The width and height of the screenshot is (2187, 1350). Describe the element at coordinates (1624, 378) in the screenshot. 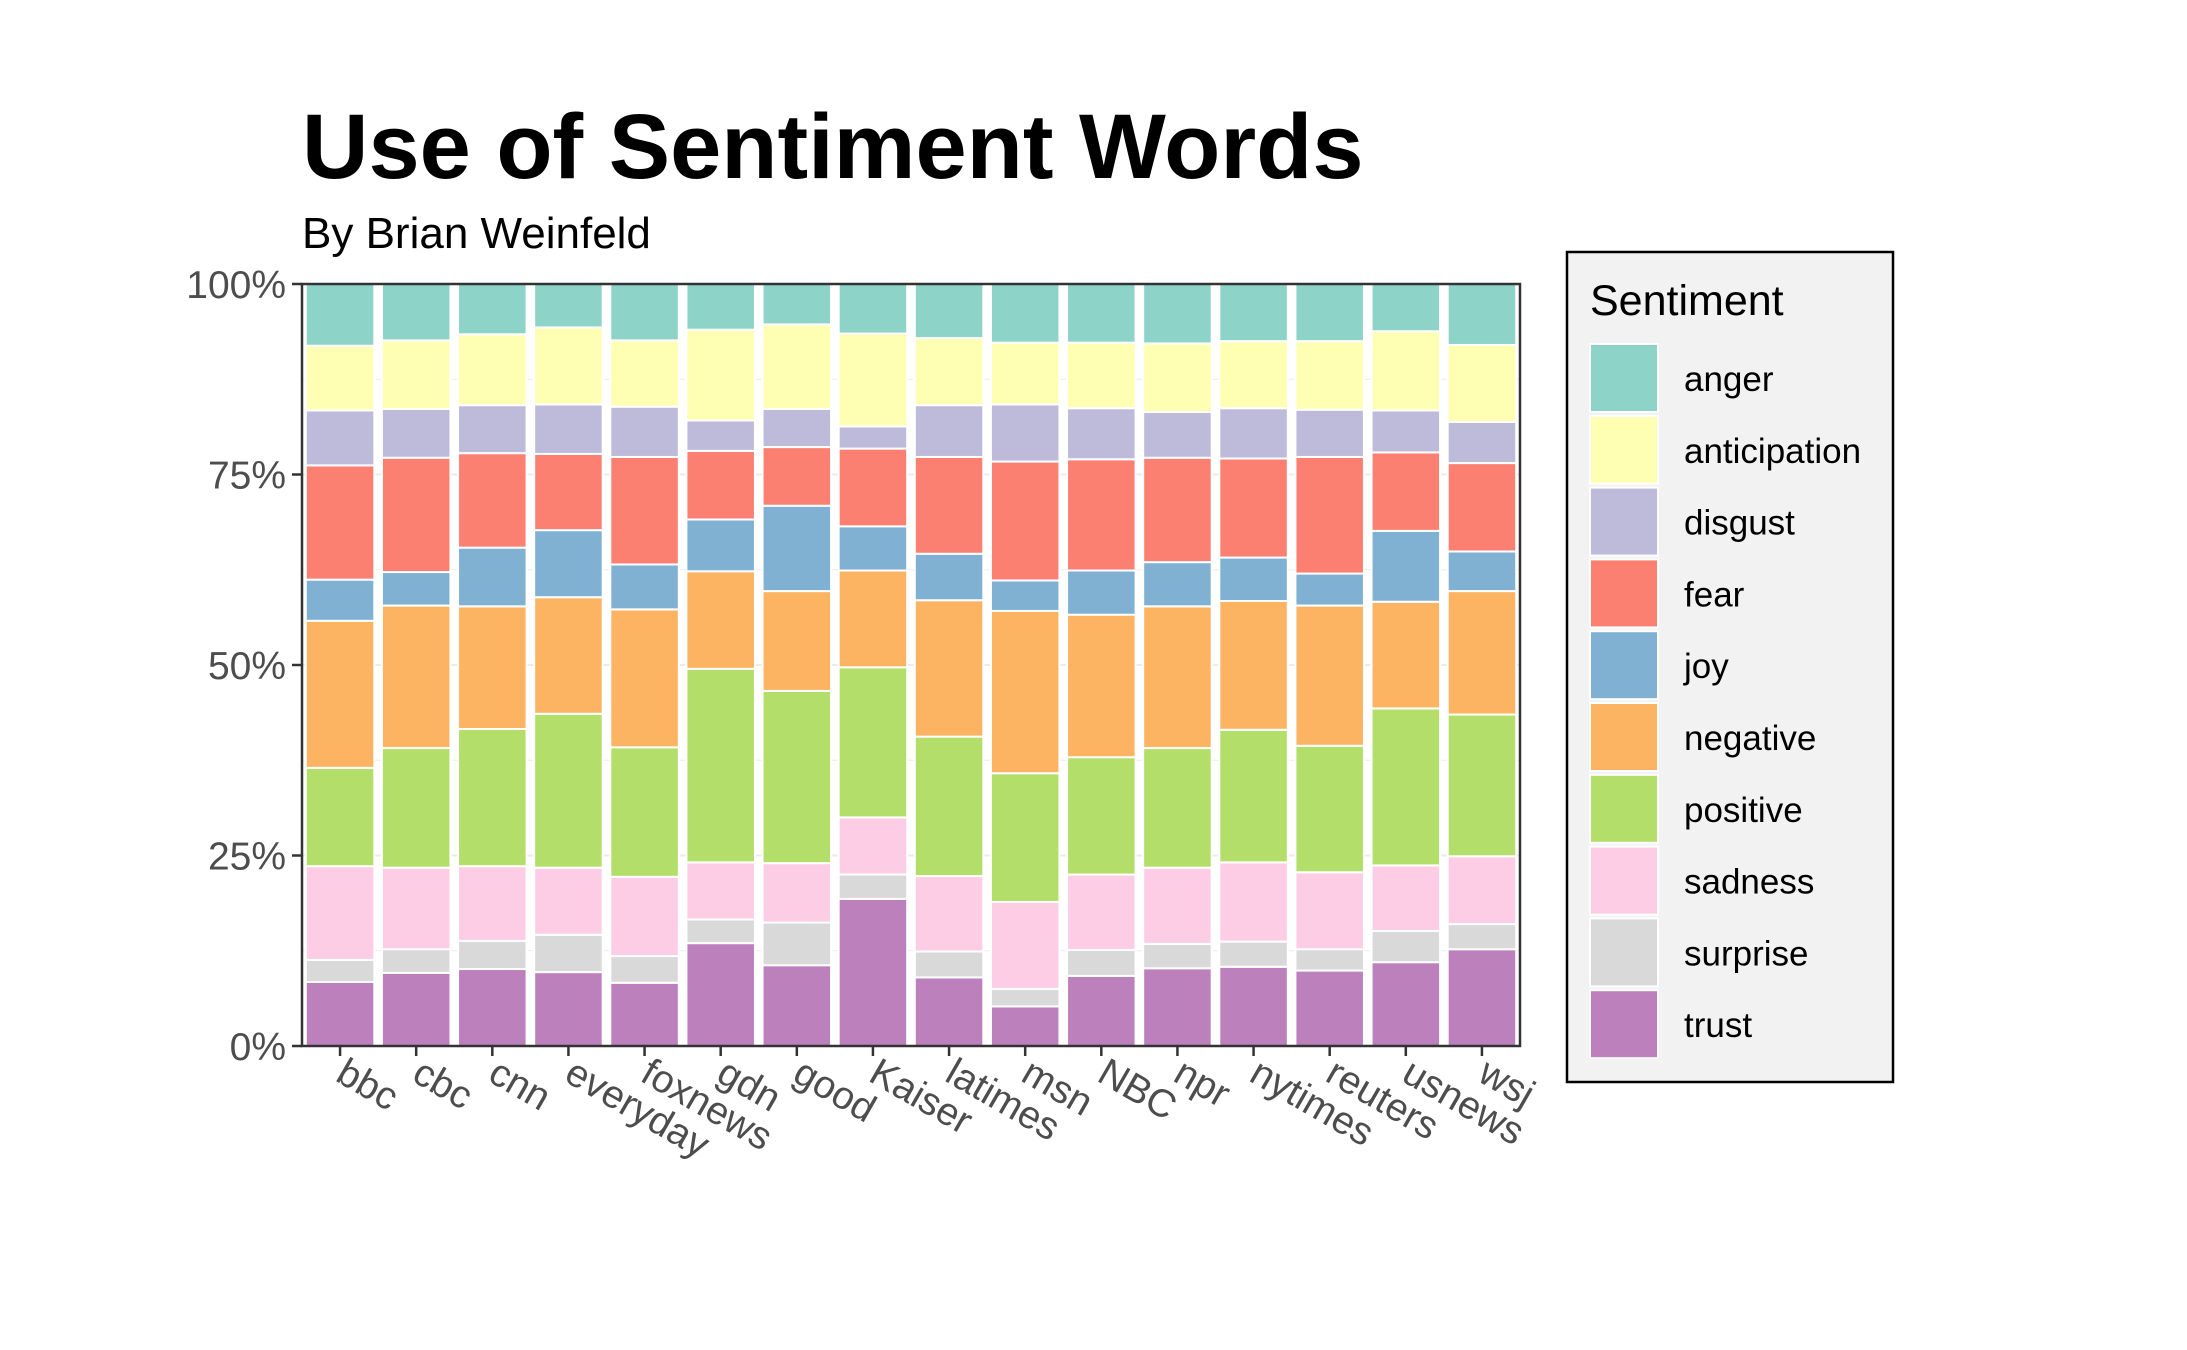

I see `legend-key-anger` at that location.